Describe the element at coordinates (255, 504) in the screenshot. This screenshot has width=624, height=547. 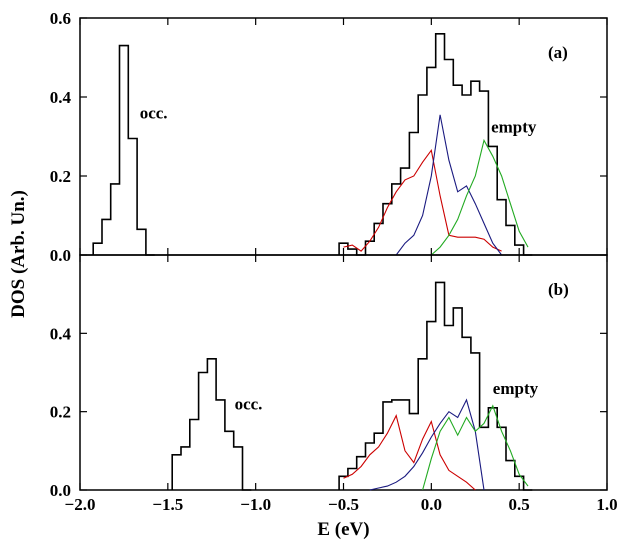
I see `x-tick-label: −1.0` at that location.